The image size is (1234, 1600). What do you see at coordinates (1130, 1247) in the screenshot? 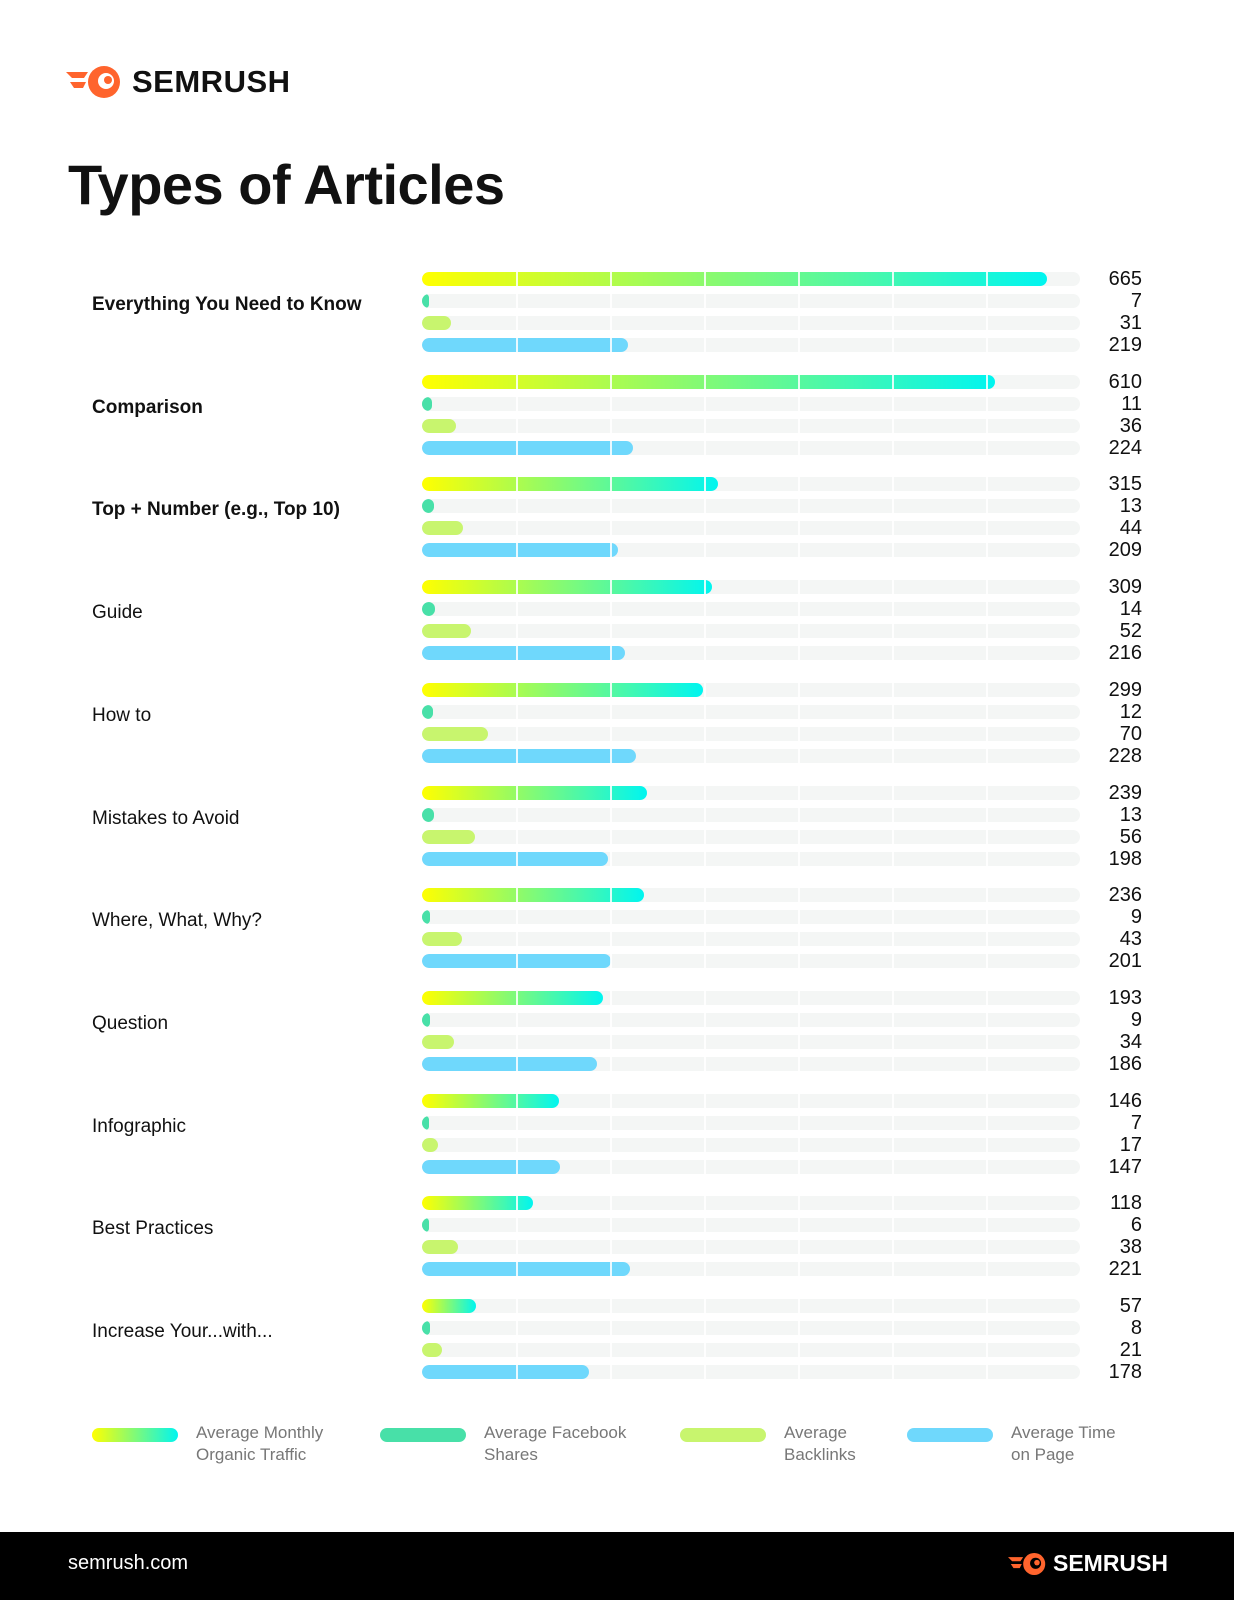
I see `value-label: 38` at bounding box center [1130, 1247].